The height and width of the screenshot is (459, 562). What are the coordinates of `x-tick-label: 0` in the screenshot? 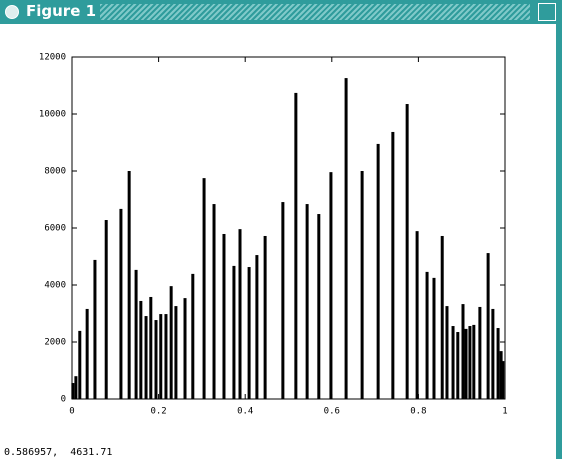 It's located at (71, 412).